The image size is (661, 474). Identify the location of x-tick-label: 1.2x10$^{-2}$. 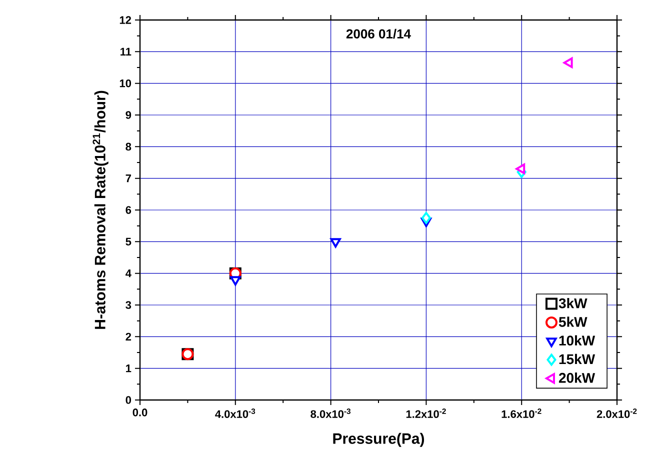
(426, 413).